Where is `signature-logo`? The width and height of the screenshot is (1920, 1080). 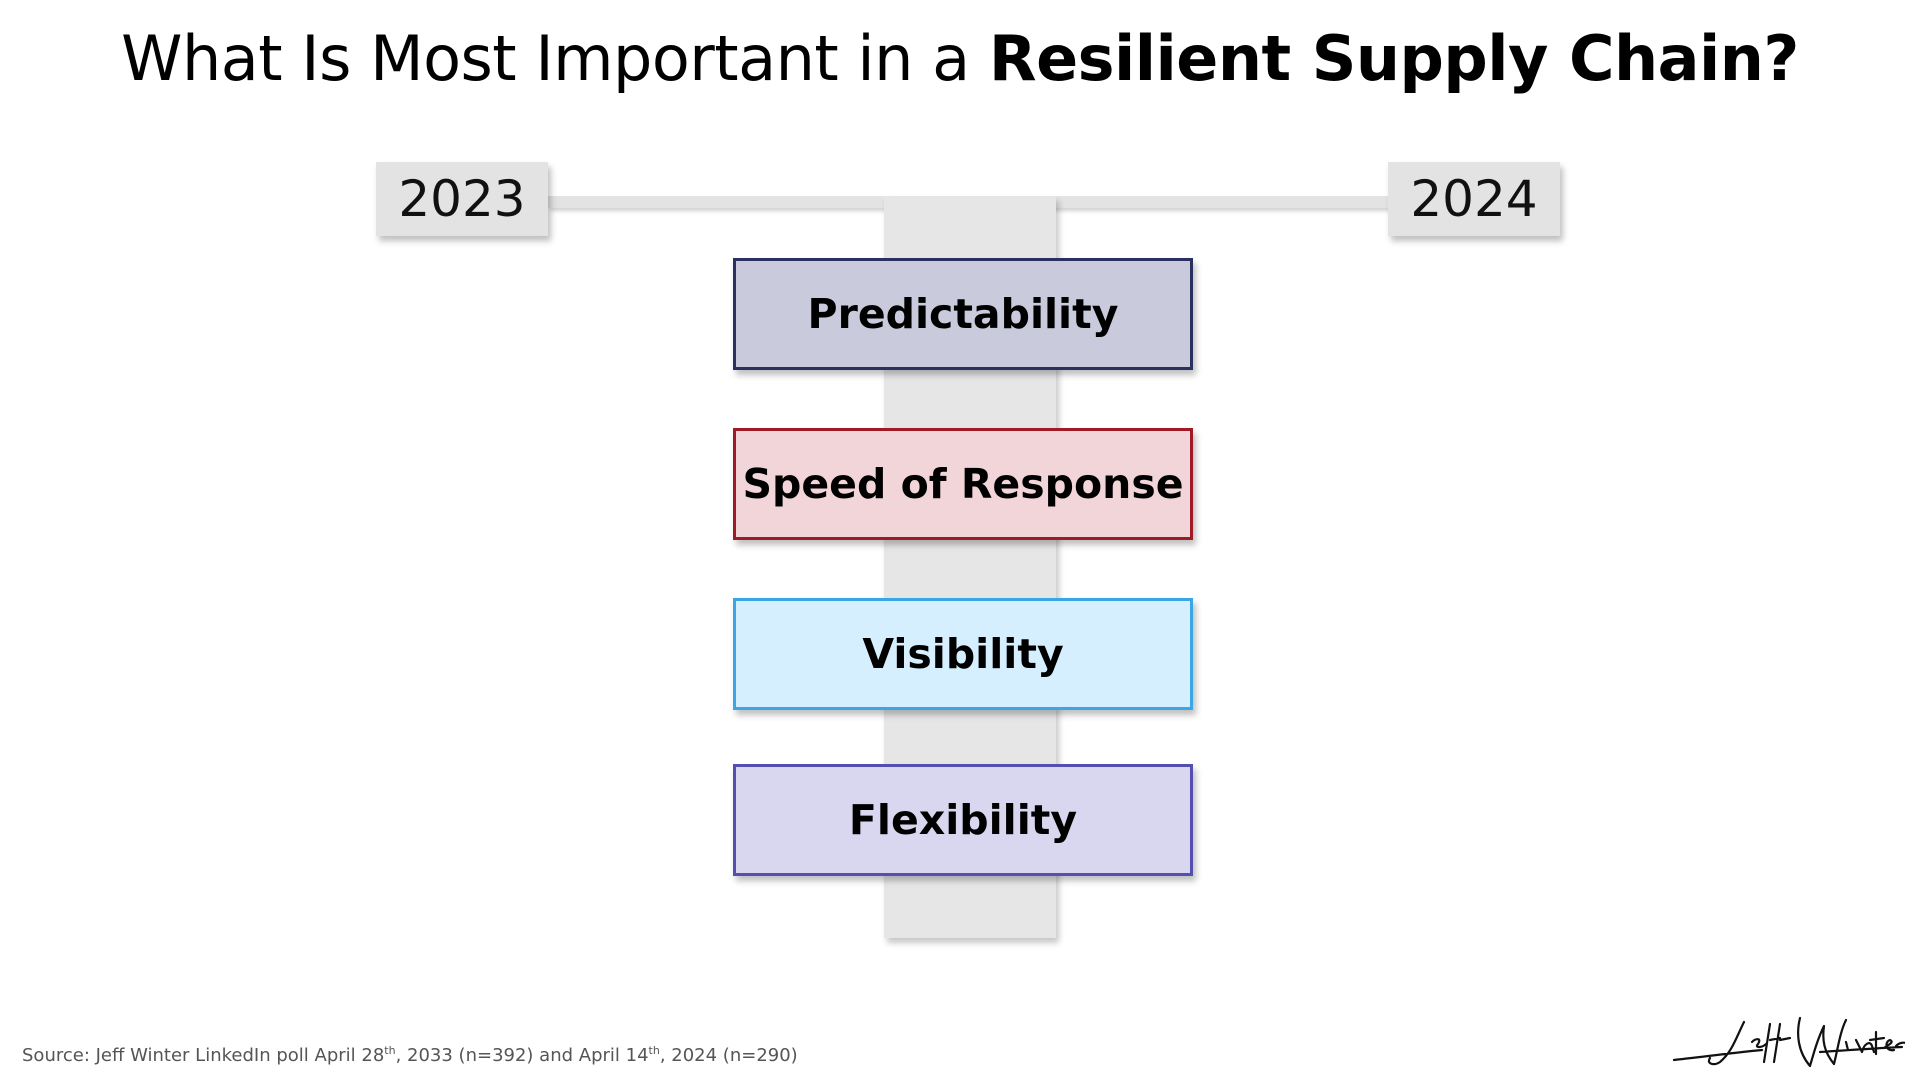 signature-logo is located at coordinates (1788, 1042).